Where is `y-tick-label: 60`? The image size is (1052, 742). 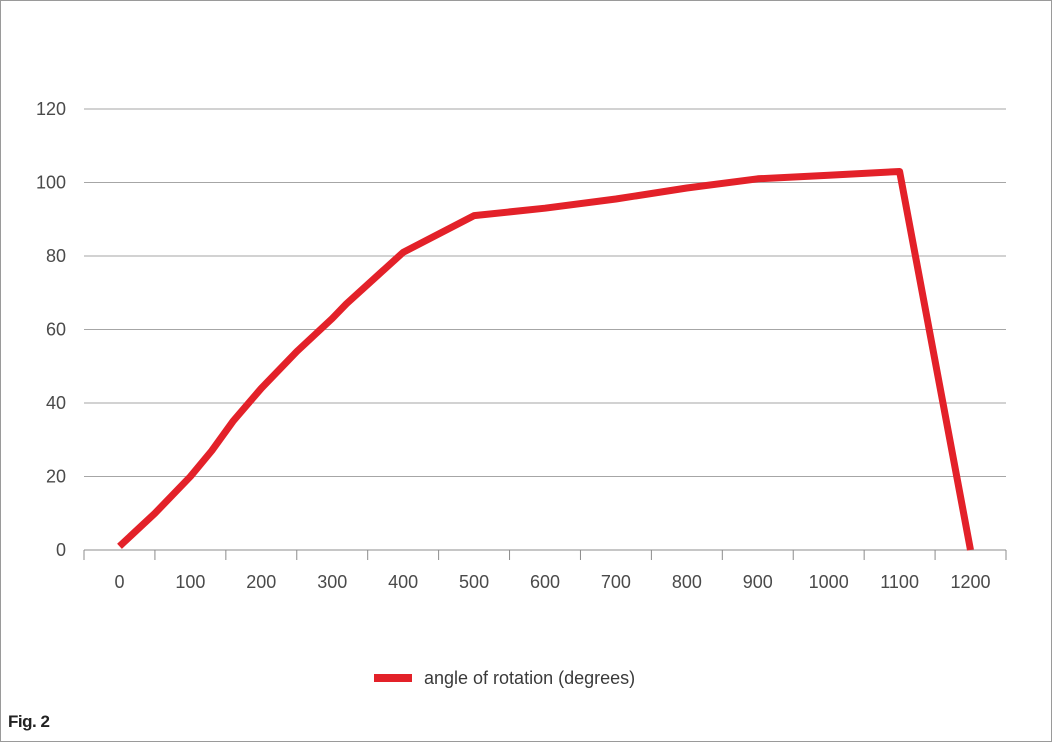
y-tick-label: 60 is located at coordinates (56, 330).